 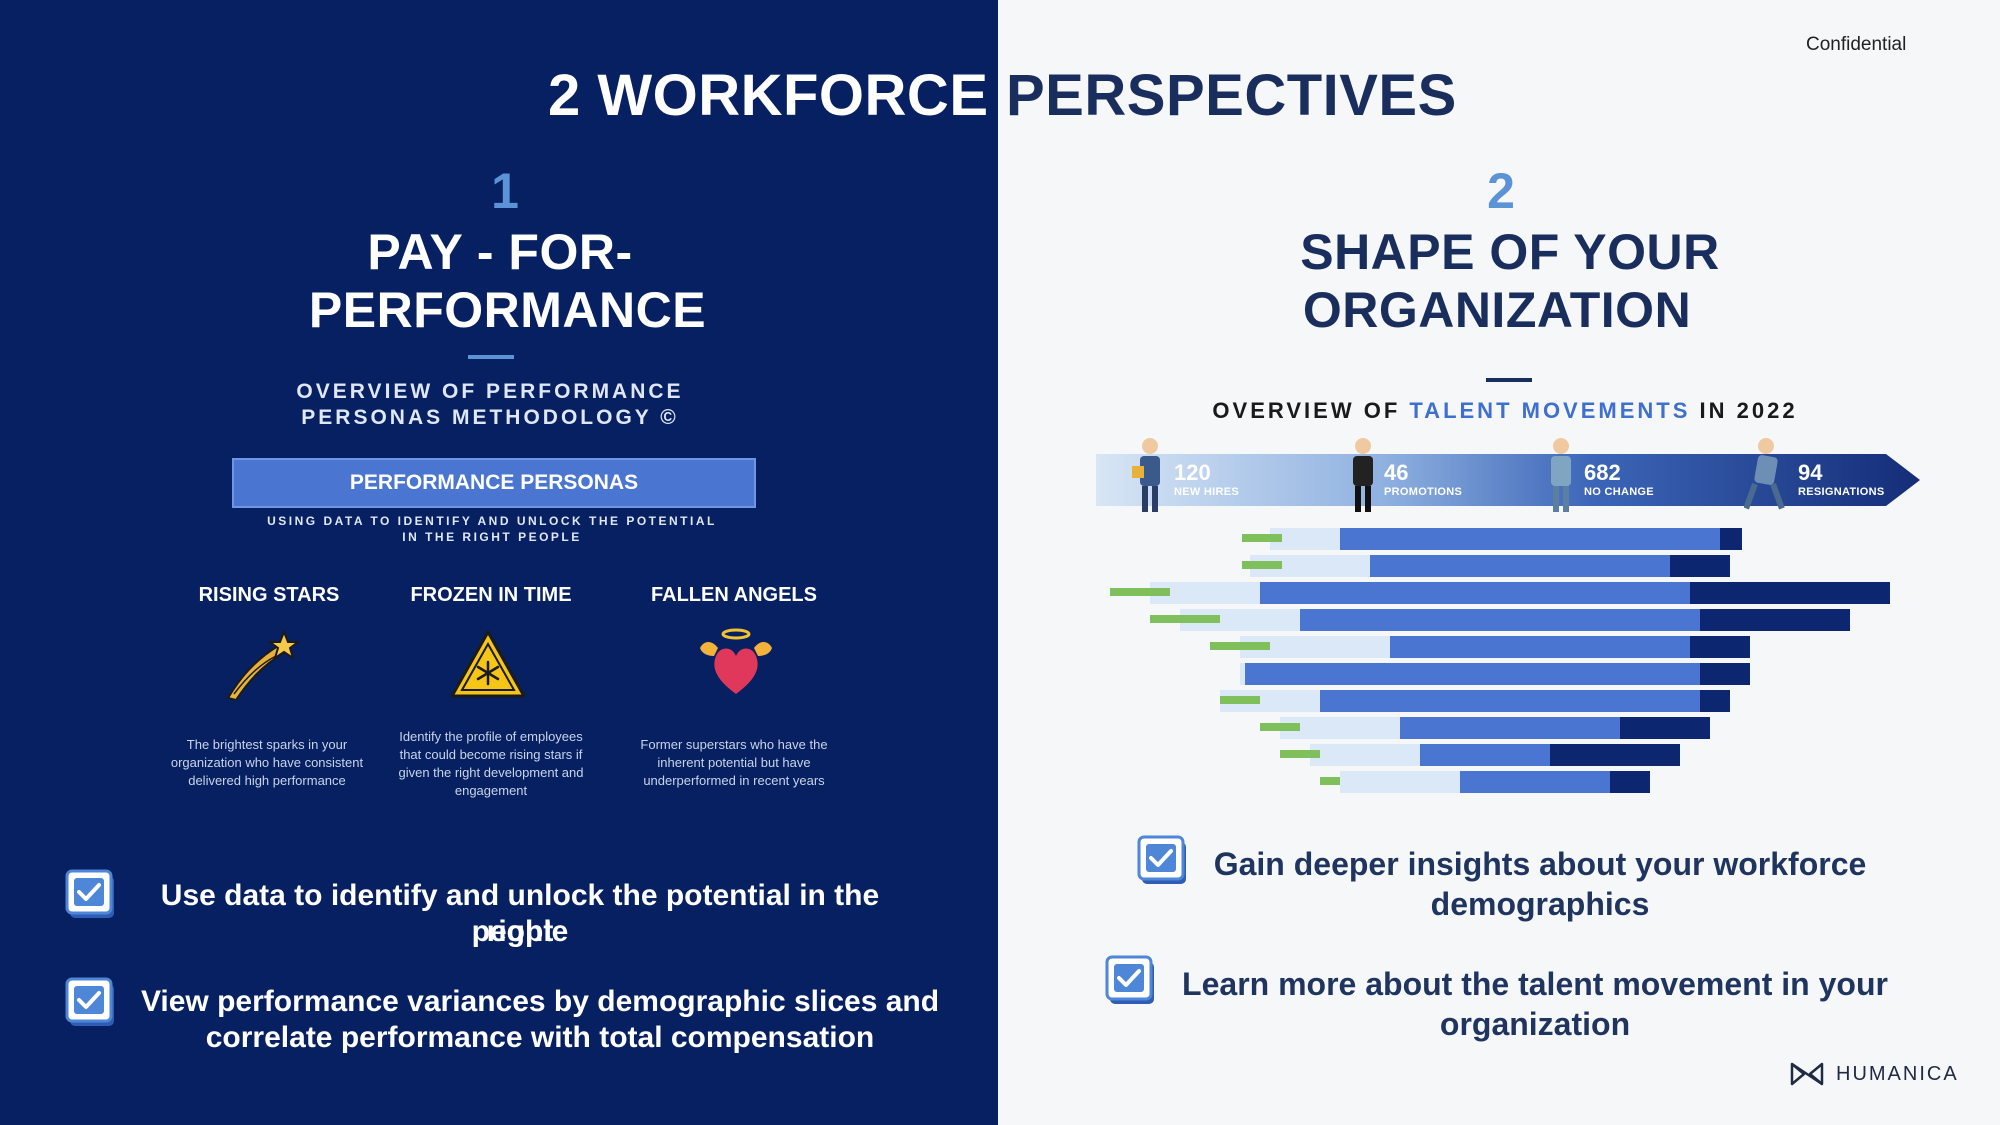 What do you see at coordinates (734, 595) in the screenshot?
I see `persona-name-fallen-angels: FALLEN ANGELS` at bounding box center [734, 595].